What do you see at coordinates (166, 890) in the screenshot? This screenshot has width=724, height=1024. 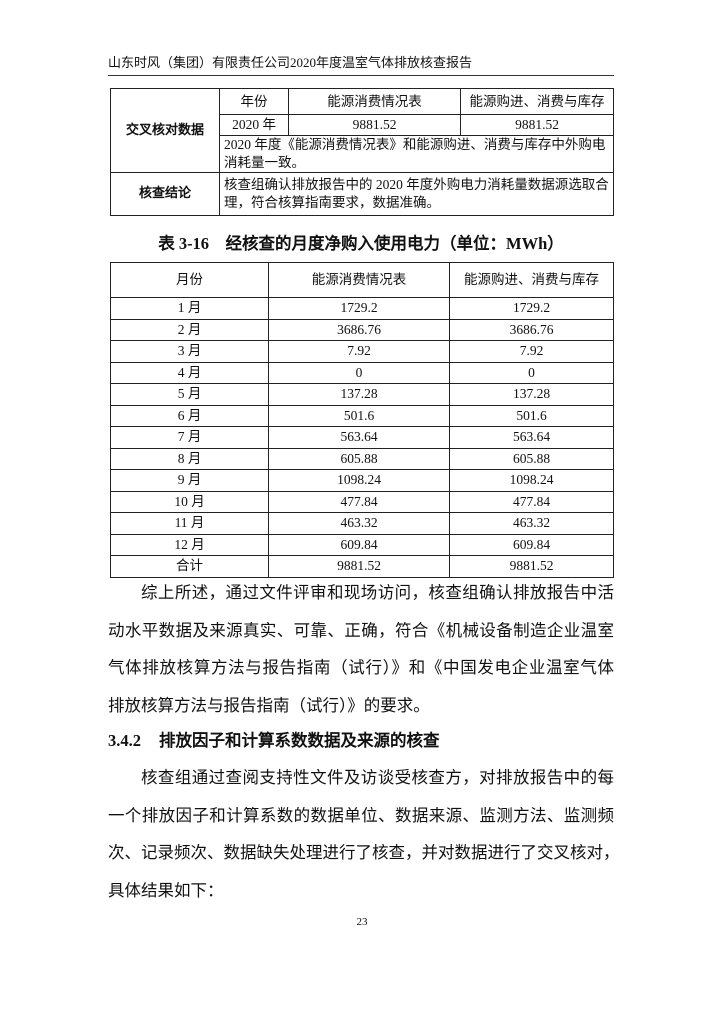 I see `paragraph-line: 具体结果如下：` at bounding box center [166, 890].